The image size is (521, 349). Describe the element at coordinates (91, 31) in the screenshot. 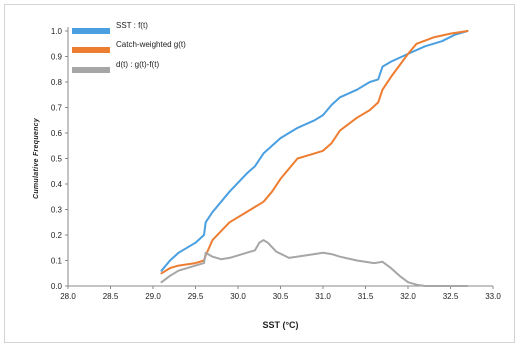

I see `legend-swatch-sst-f-t` at that location.